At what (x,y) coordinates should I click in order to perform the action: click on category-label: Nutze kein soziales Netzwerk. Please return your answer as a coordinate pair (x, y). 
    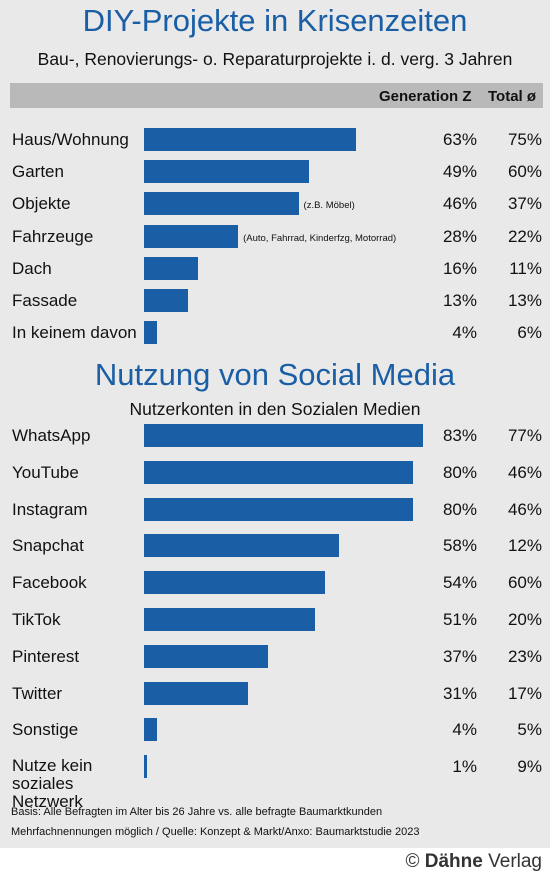
    Looking at the image, I should click on (52, 784).